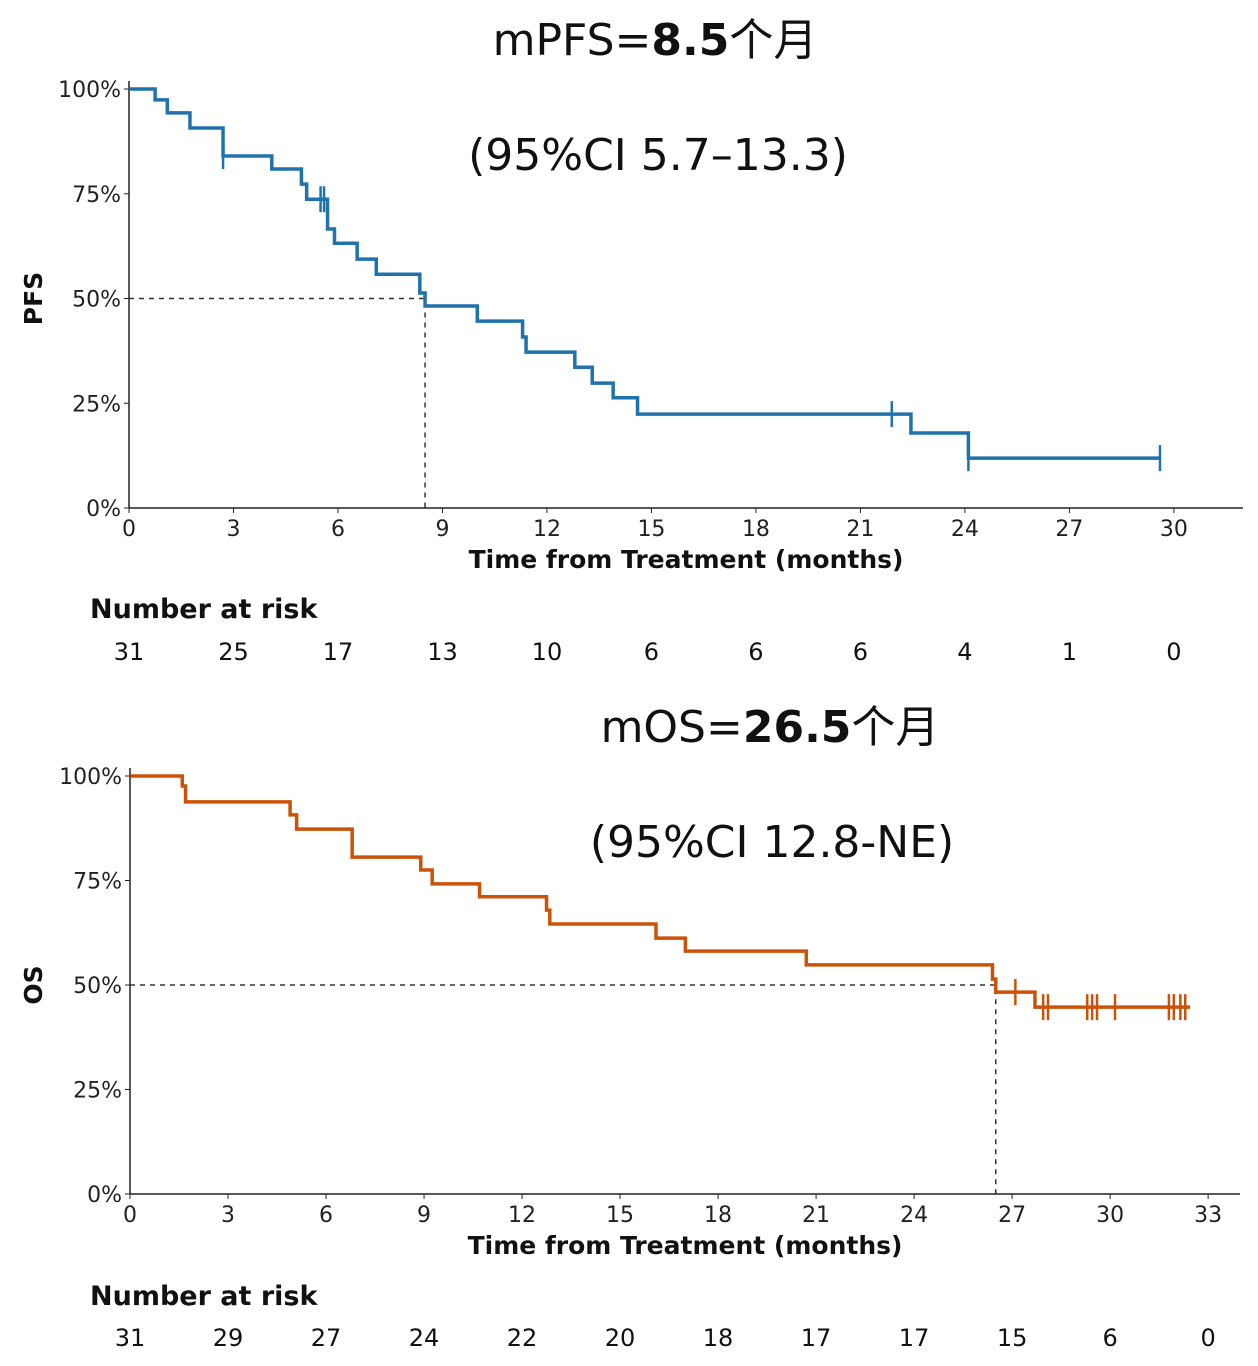 Image resolution: width=1258 pixels, height=1366 pixels. Describe the element at coordinates (672, 727) in the screenshot. I see `title-prefix: mOS=` at that location.